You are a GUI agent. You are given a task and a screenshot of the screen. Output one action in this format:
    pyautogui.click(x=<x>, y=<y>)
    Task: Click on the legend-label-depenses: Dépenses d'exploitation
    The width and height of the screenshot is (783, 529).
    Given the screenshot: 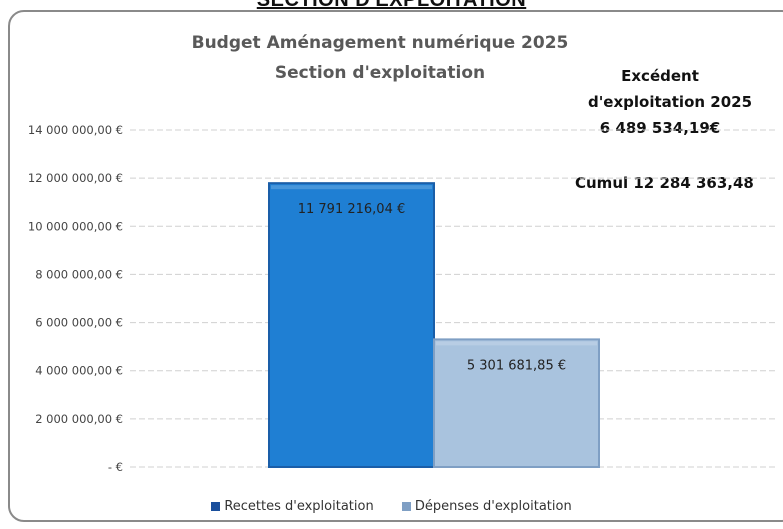 What is the action you would take?
    pyautogui.click(x=493, y=506)
    